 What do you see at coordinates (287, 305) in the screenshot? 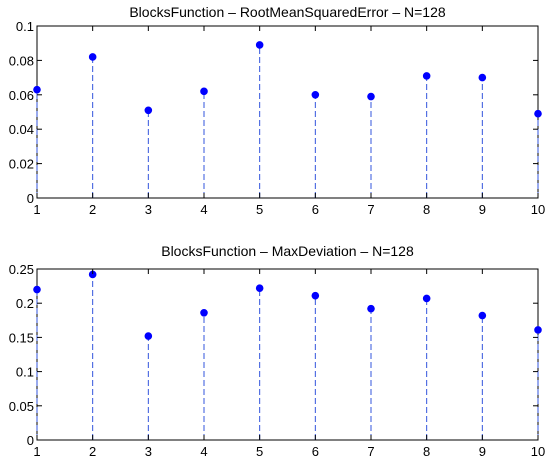
I see `bottom-markers` at bounding box center [287, 305].